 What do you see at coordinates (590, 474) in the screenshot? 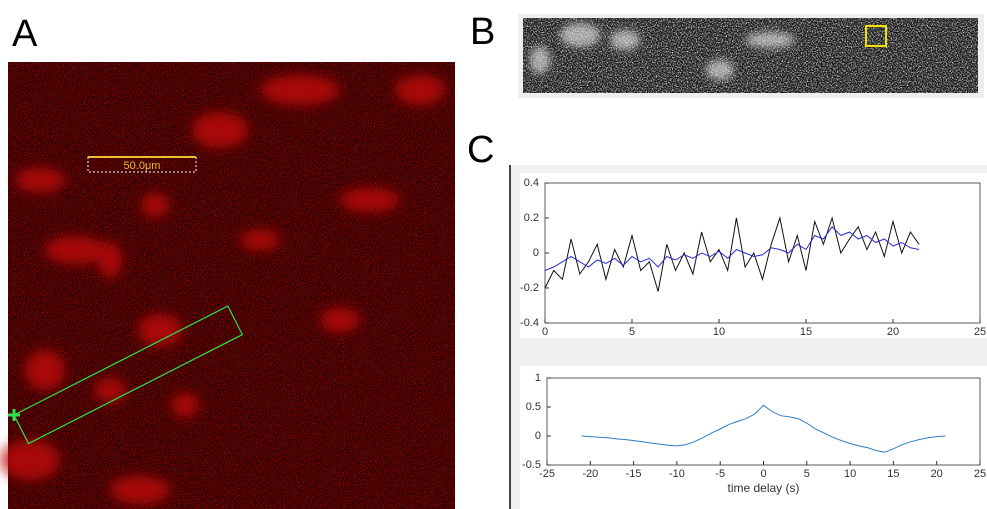
I see `x-tick-label: -20` at bounding box center [590, 474].